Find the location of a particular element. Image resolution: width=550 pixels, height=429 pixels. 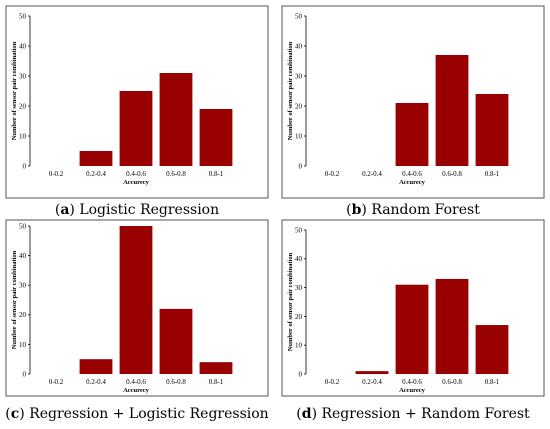

x-axis-title-a: Accurecy is located at coordinates (136, 182).